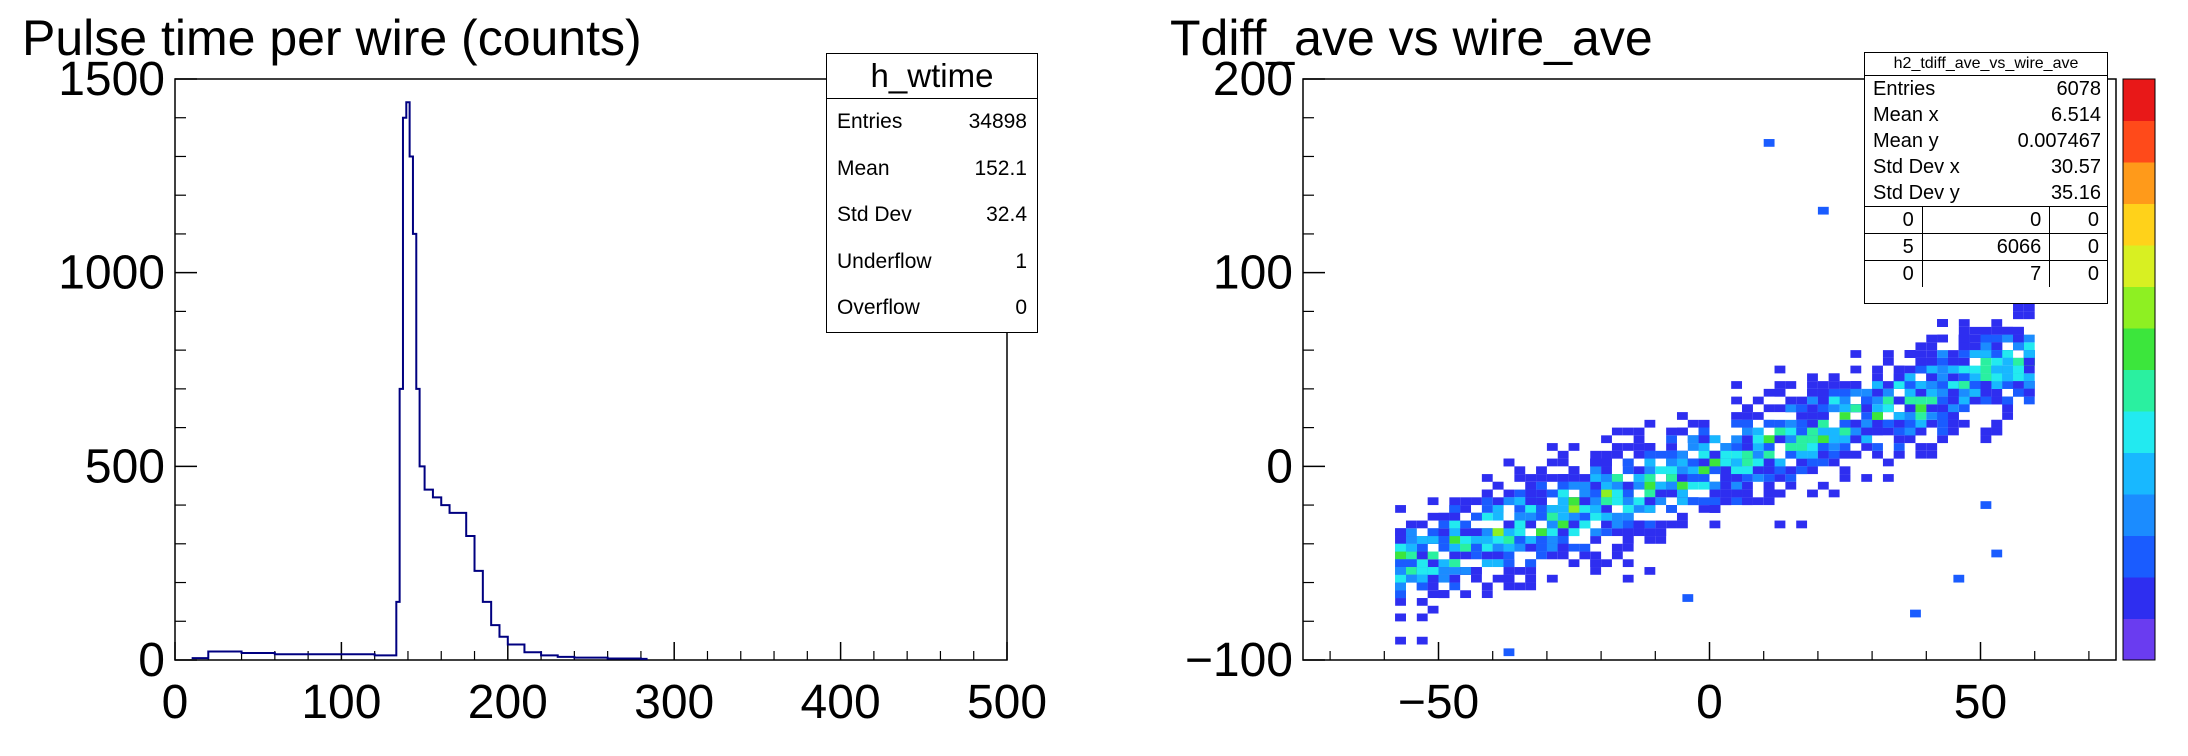  I want to click on left-chart-title: Pulse time per wire (counts), so click(332, 38).